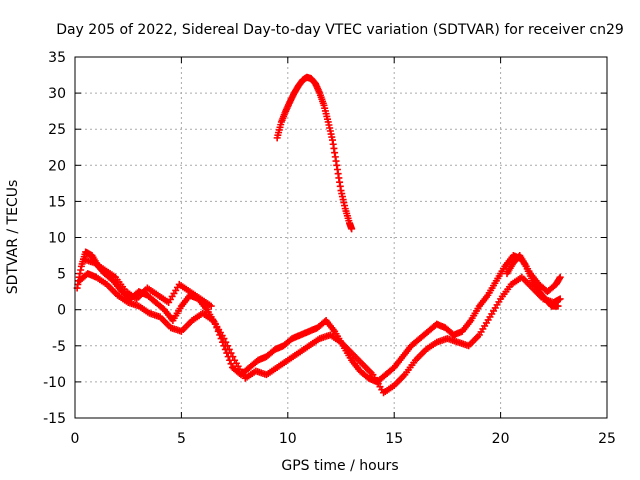 Image resolution: width=640 pixels, height=480 pixels. I want to click on x-tick-label: 5, so click(181, 439).